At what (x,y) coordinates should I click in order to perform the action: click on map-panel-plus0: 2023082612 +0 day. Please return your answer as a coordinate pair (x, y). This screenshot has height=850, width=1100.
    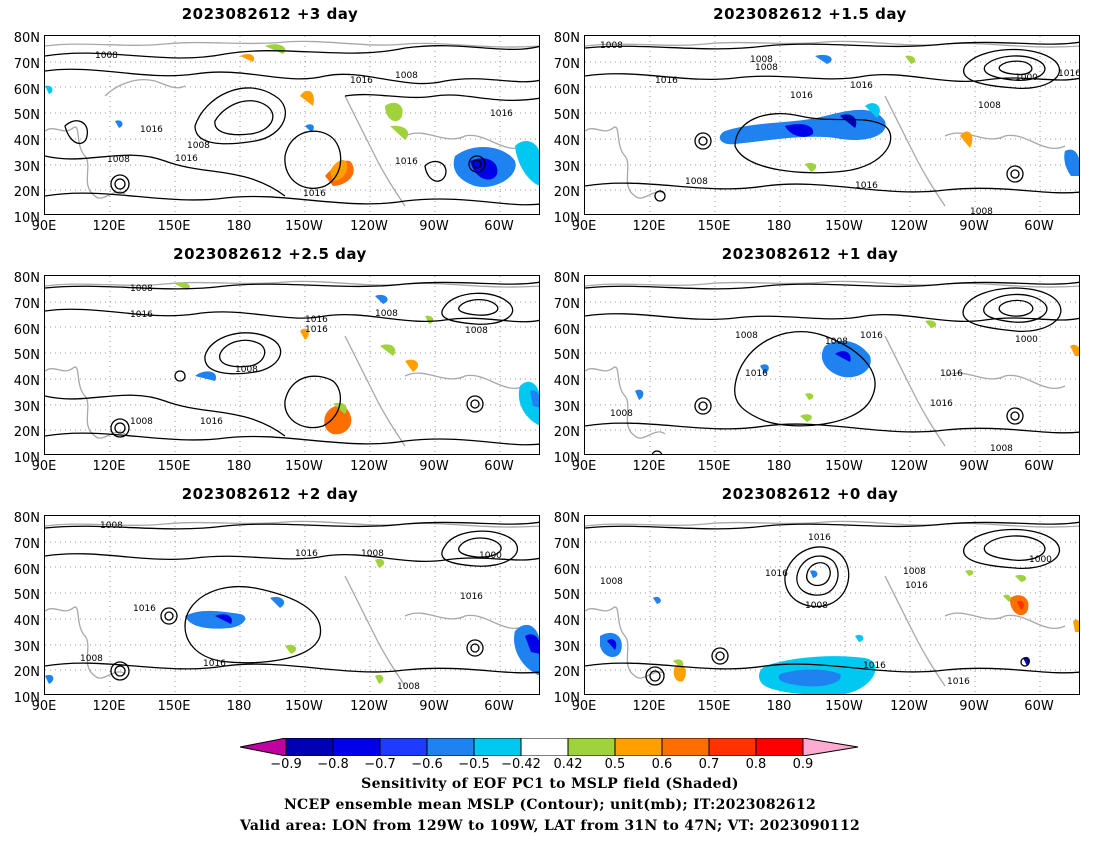
    Looking at the image, I should click on (810, 600).